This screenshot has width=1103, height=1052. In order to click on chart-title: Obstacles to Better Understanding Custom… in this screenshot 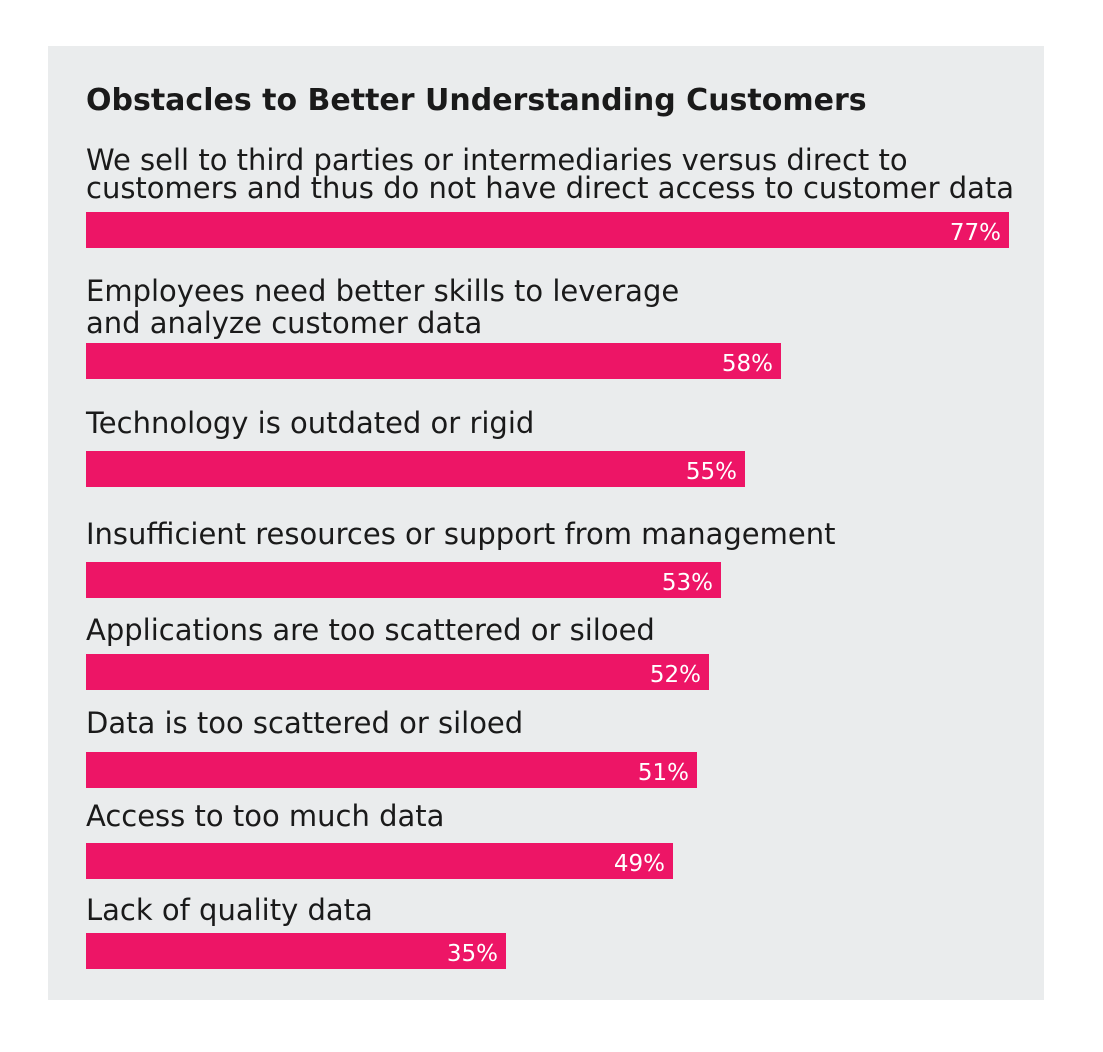, I will do `click(476, 100)`.